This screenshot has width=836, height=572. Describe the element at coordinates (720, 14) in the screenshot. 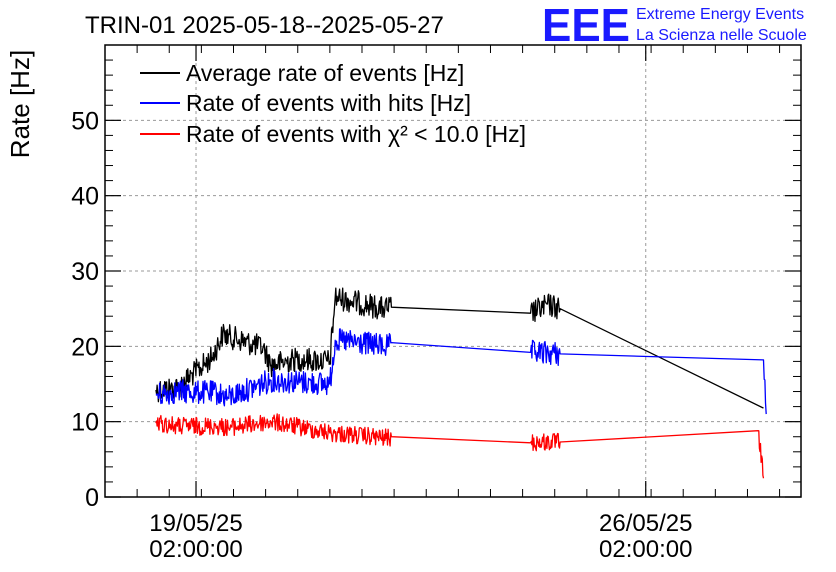

I see `eee-line-1: Extreme Energy Events` at that location.